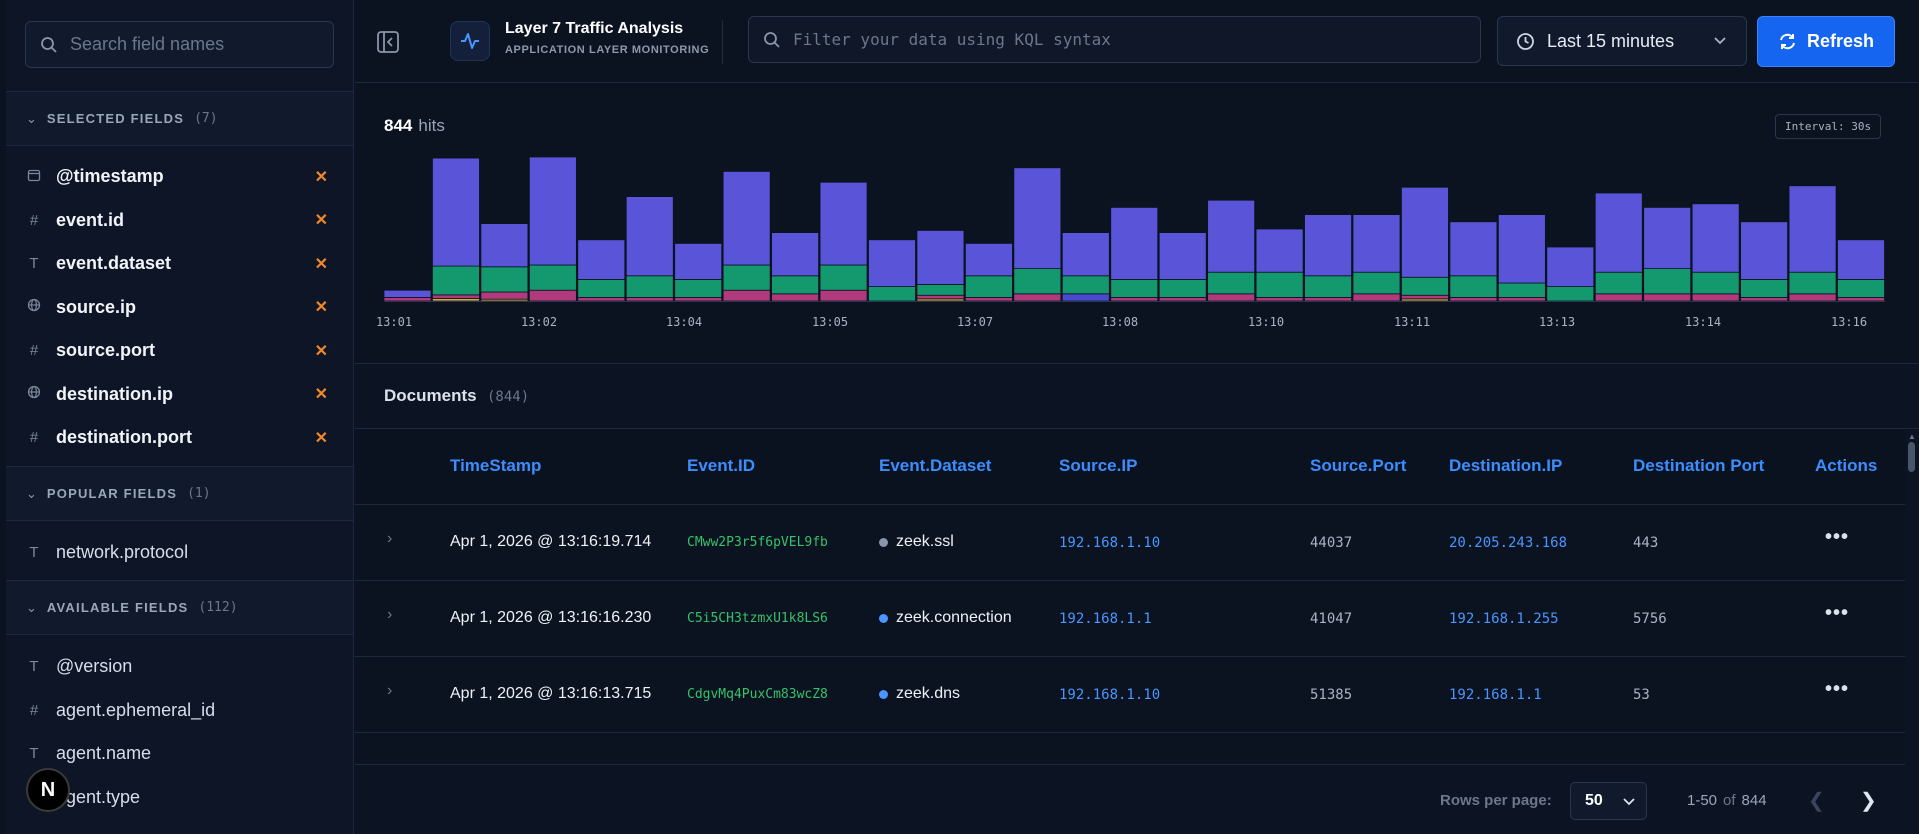  What do you see at coordinates (190, 44) in the screenshot?
I see `field-search-input` at bounding box center [190, 44].